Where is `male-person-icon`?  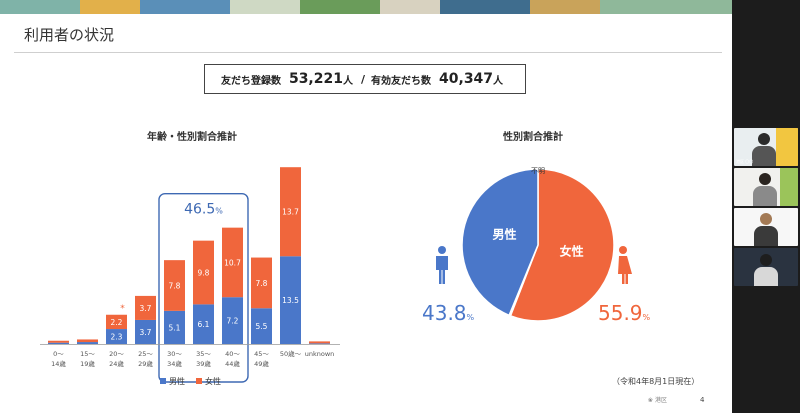 male-person-icon is located at coordinates (442, 265).